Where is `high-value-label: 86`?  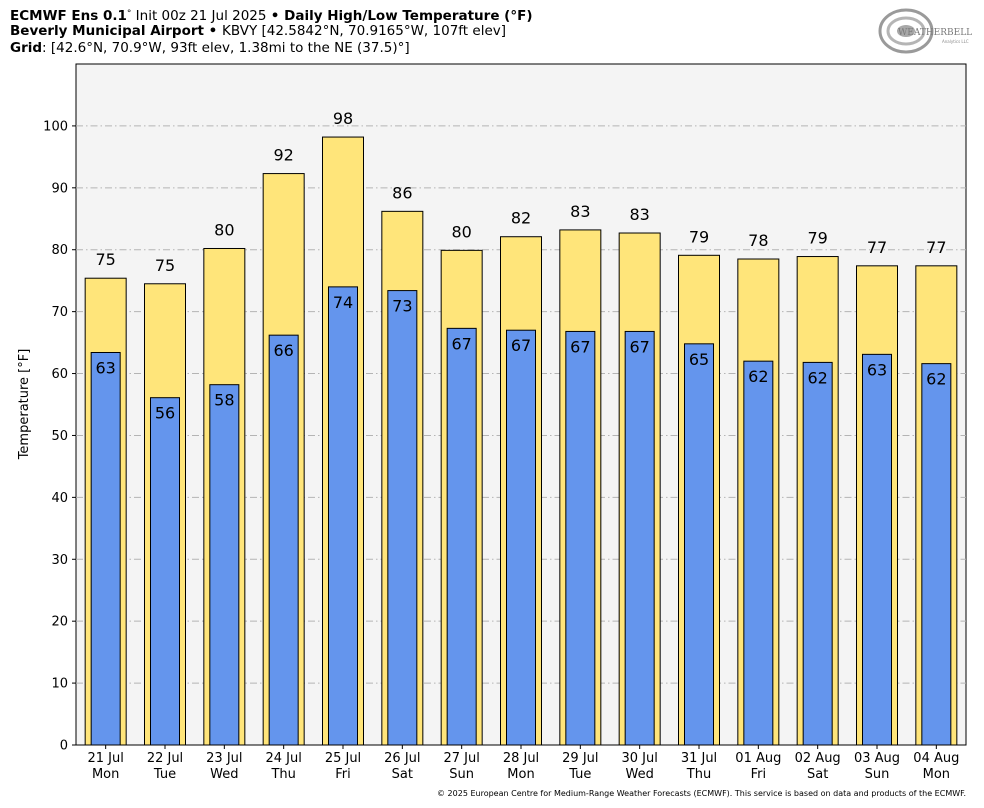
high-value-label: 86 is located at coordinates (402, 192).